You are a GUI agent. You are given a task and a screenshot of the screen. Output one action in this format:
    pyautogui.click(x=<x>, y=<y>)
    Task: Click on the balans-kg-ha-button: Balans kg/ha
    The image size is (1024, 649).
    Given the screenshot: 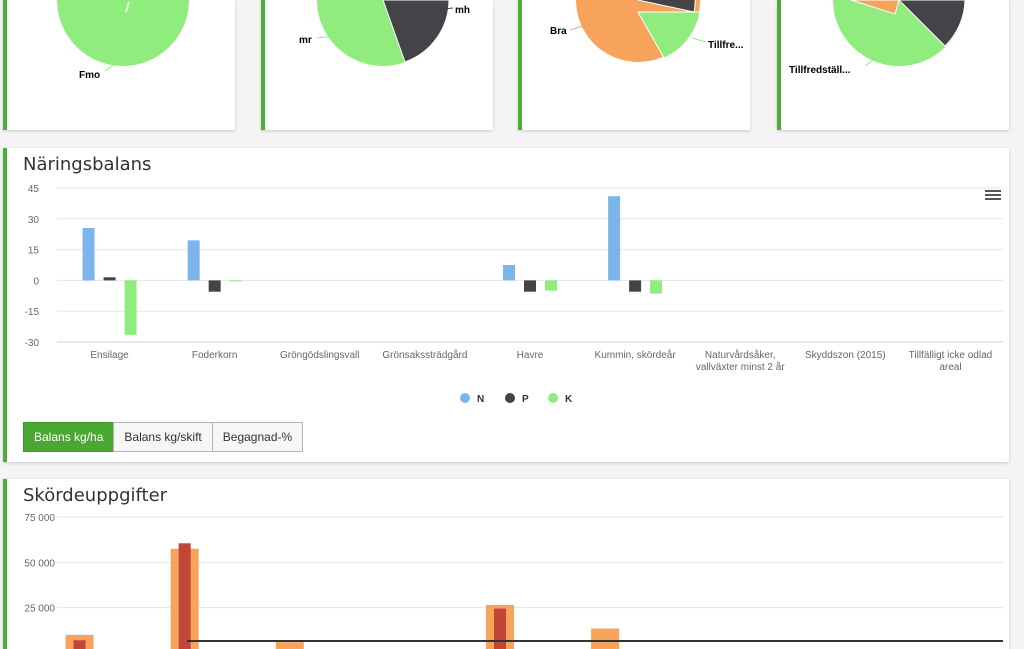 What is the action you would take?
    pyautogui.click(x=69, y=437)
    